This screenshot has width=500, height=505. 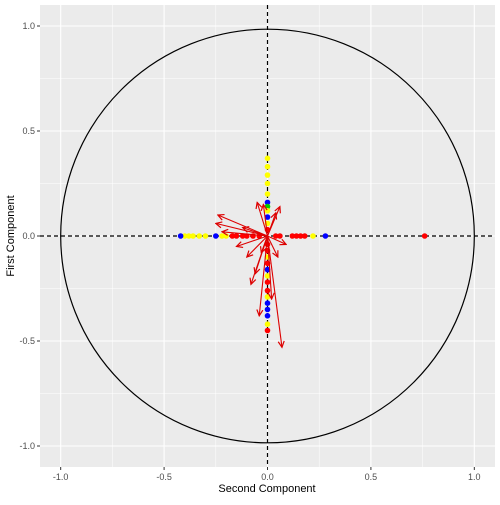 I want to click on y-tick-label: -0.5, so click(x=27, y=341).